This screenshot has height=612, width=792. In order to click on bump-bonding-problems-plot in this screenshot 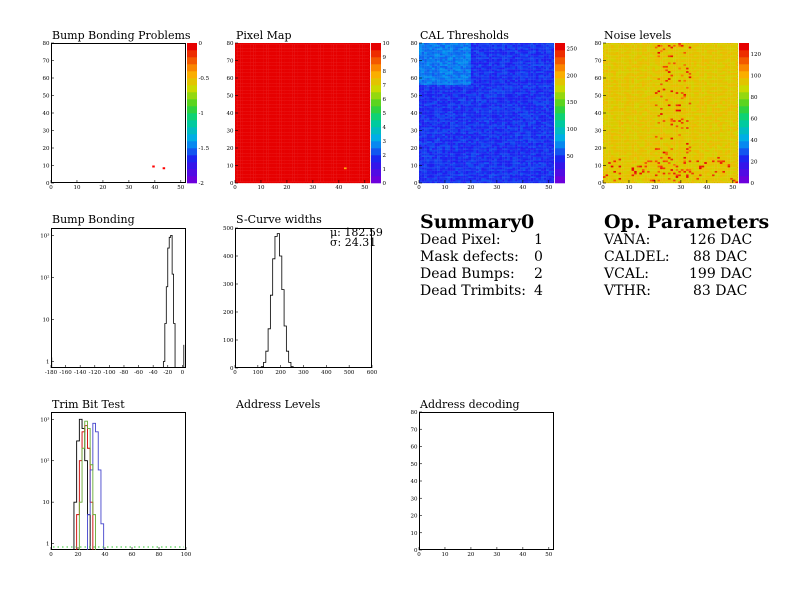, I will do `click(118, 113)`.